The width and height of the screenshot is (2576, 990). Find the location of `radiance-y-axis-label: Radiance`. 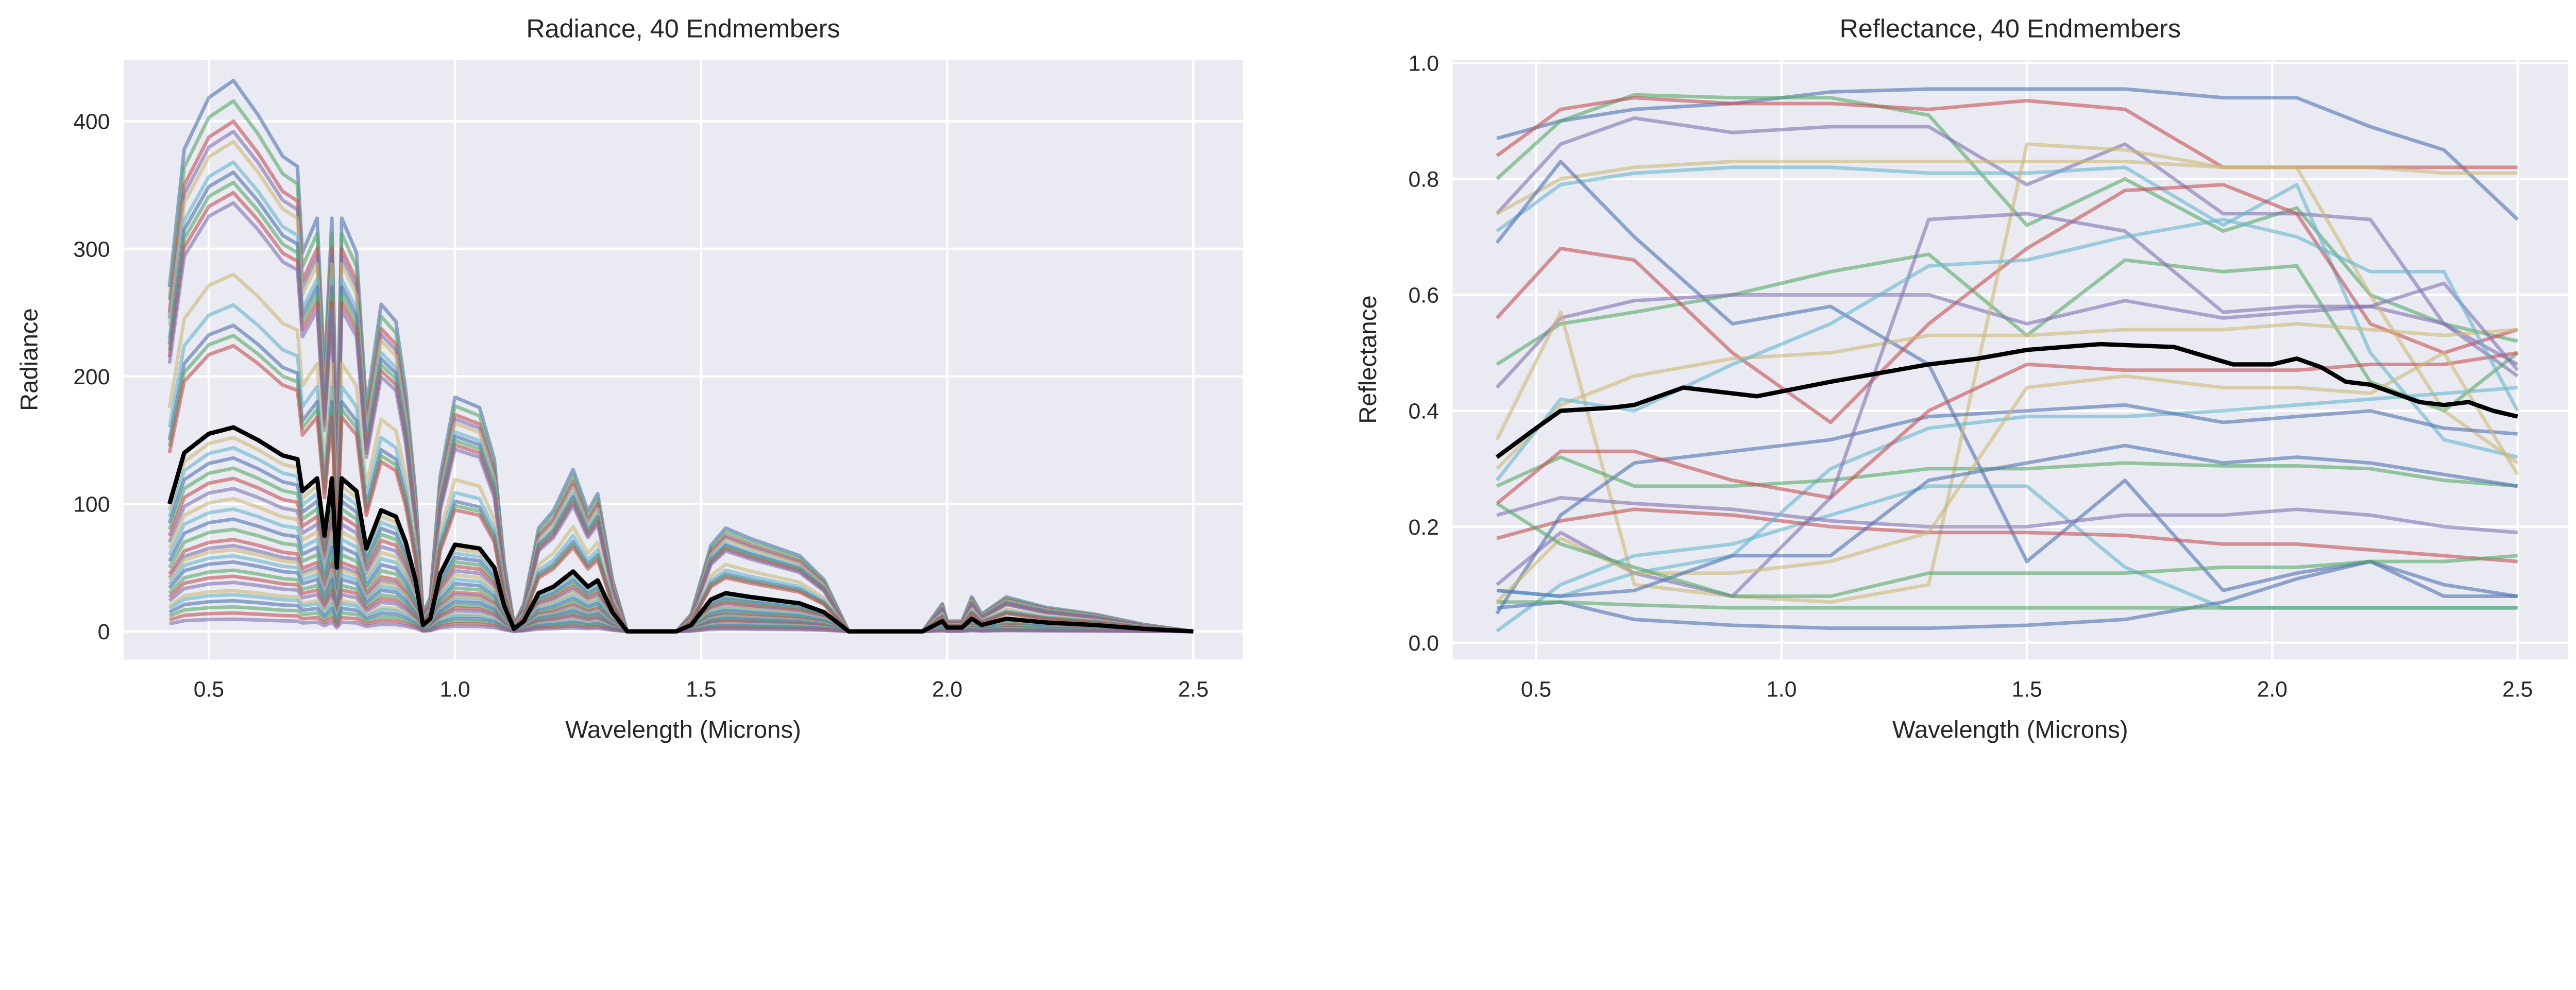

radiance-y-axis-label: Radiance is located at coordinates (29, 360).